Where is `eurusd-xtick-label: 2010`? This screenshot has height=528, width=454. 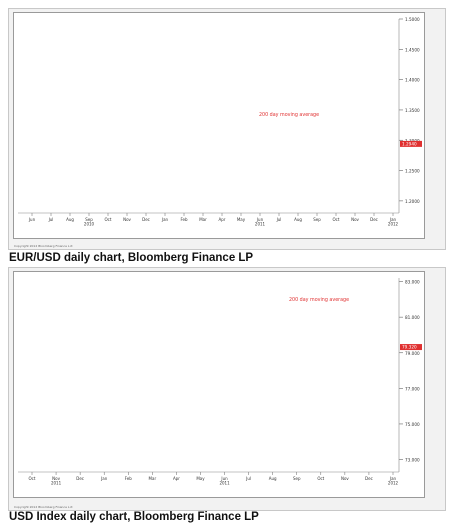 eurusd-xtick-label: 2010 is located at coordinates (89, 224).